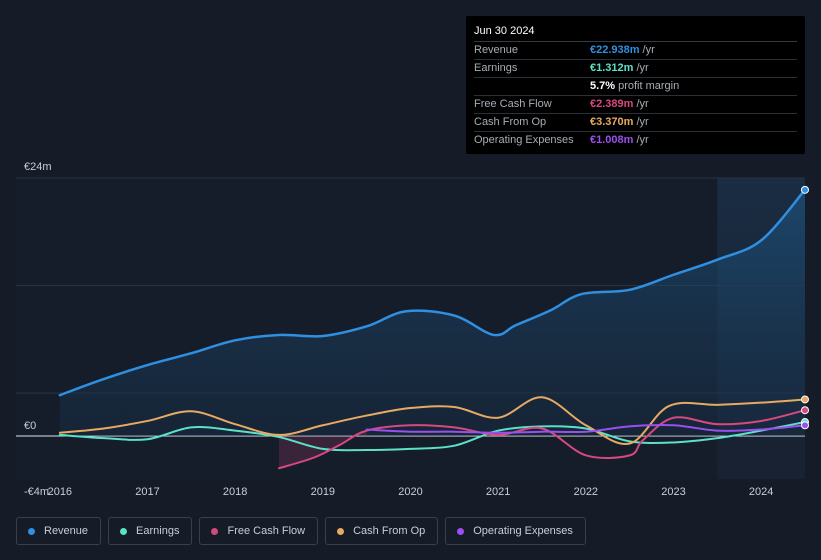 Image resolution: width=821 pixels, height=560 pixels. I want to click on tooltip-value: €1.008m, so click(612, 140).